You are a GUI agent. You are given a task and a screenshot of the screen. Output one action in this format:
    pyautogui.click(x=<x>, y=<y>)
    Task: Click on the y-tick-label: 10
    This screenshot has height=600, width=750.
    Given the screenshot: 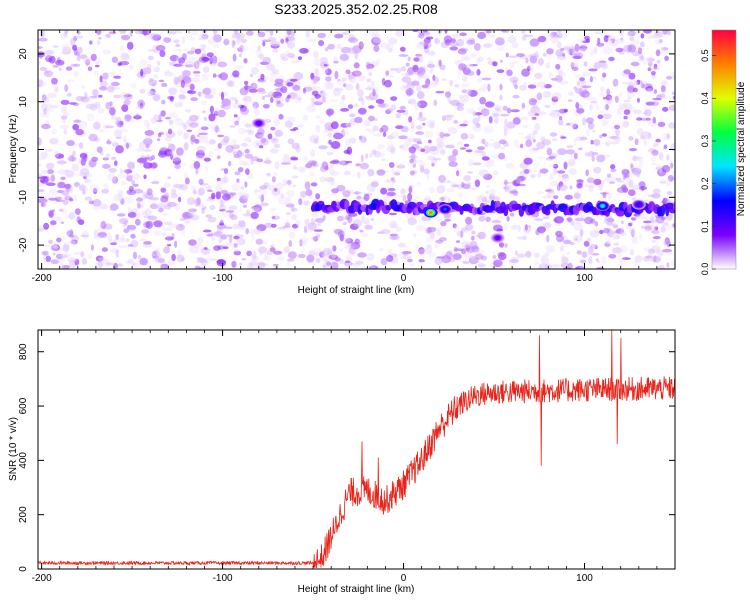 What is the action you would take?
    pyautogui.click(x=23, y=102)
    